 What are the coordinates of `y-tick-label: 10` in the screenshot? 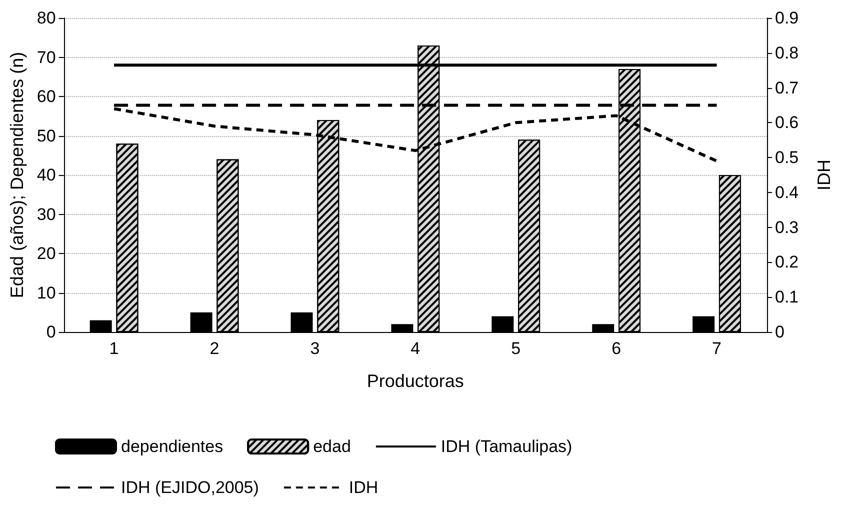 It's located at (46, 292).